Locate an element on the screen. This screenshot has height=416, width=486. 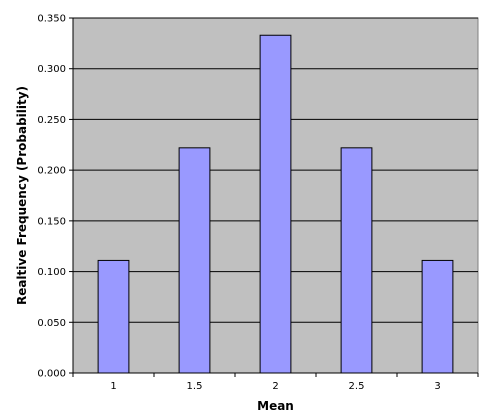
y-tick-label: 0.300 is located at coordinates (51, 69).